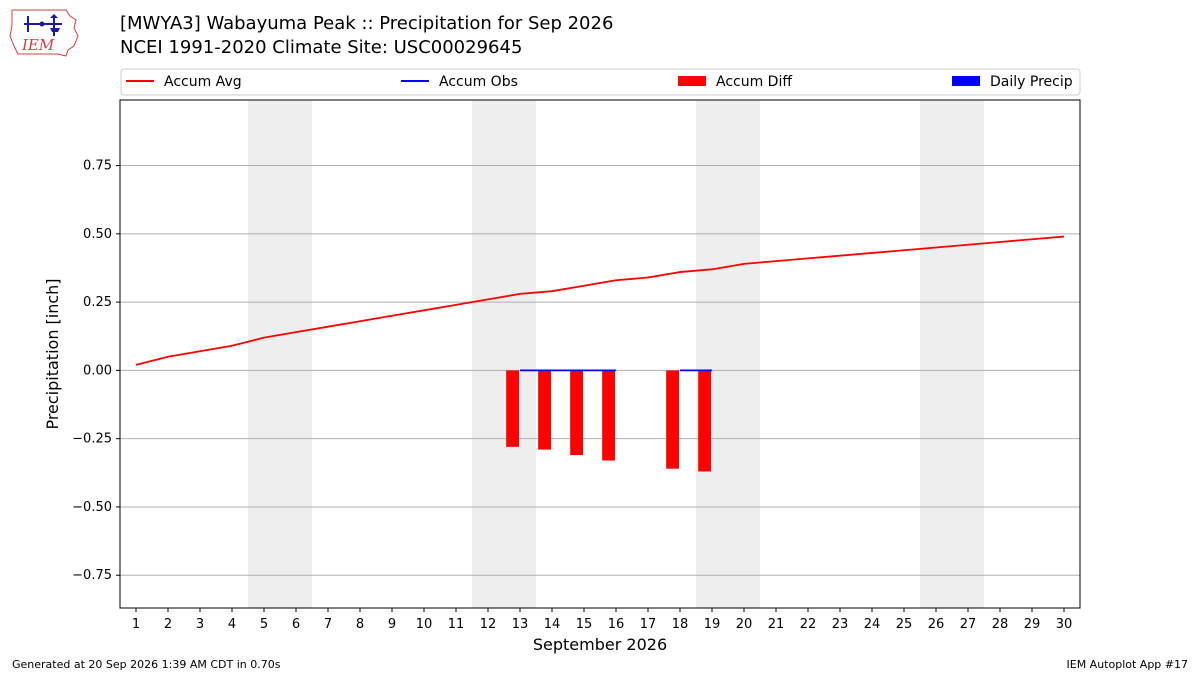 This screenshot has height=675, width=1200. I want to click on x-tick-label: 24, so click(872, 624).